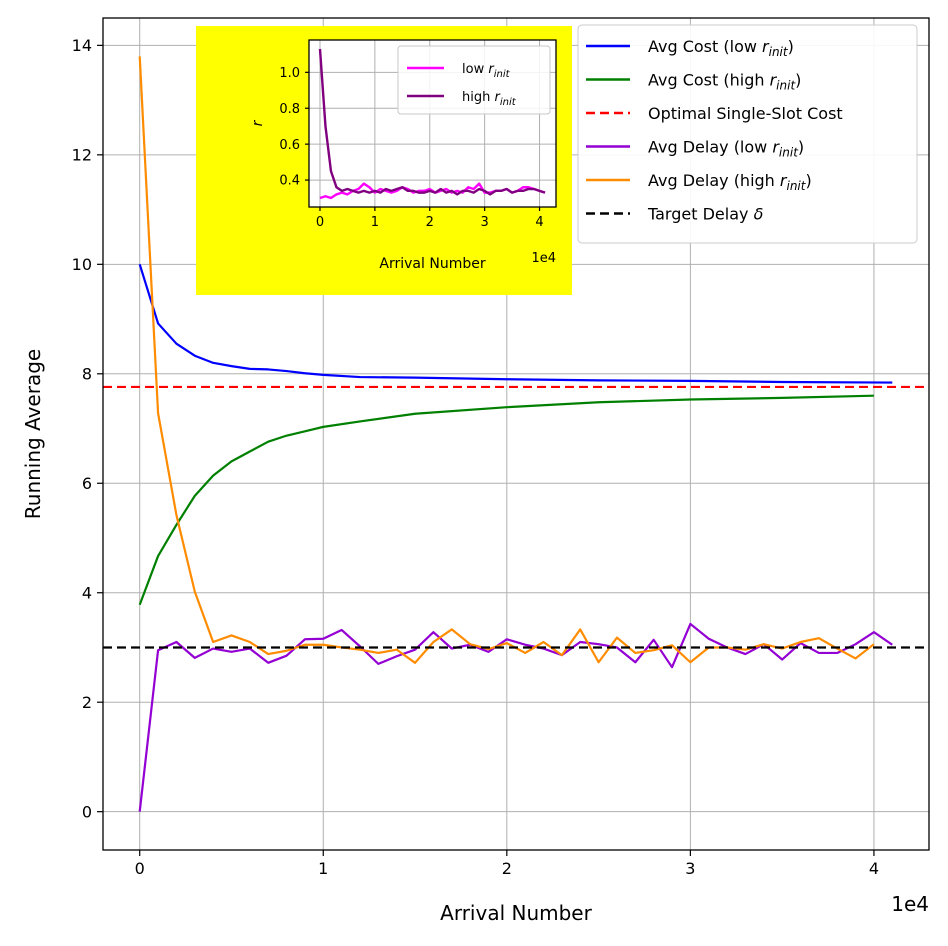 Image resolution: width=948 pixels, height=946 pixels. Describe the element at coordinates (759, 214) in the screenshot. I see `legend-var: δ` at that location.